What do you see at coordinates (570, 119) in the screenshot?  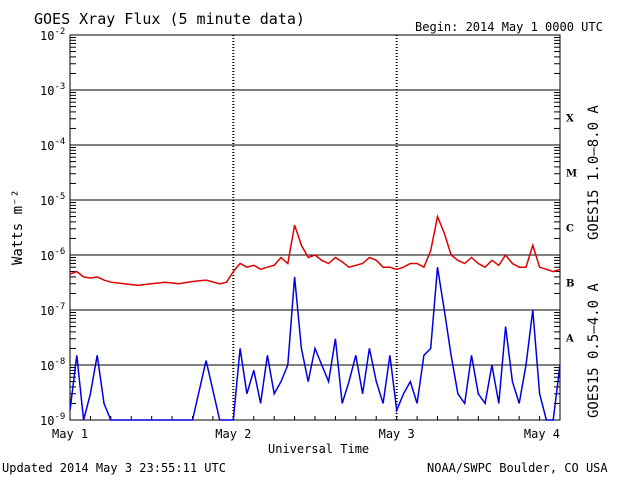 I see `flare-class-label: X` at bounding box center [570, 119].